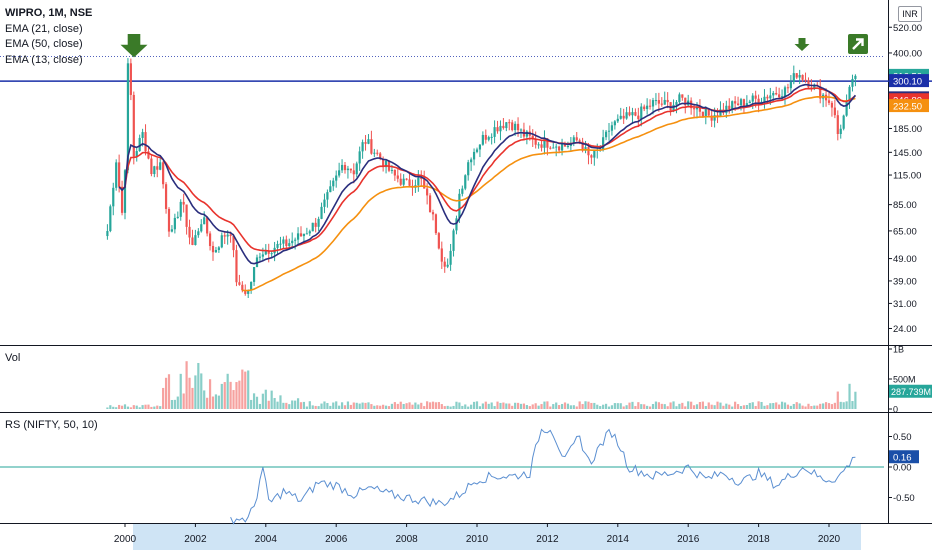 The height and width of the screenshot is (550, 932). Describe the element at coordinates (802, 44) in the screenshot. I see `arrow-down-icon` at that location.